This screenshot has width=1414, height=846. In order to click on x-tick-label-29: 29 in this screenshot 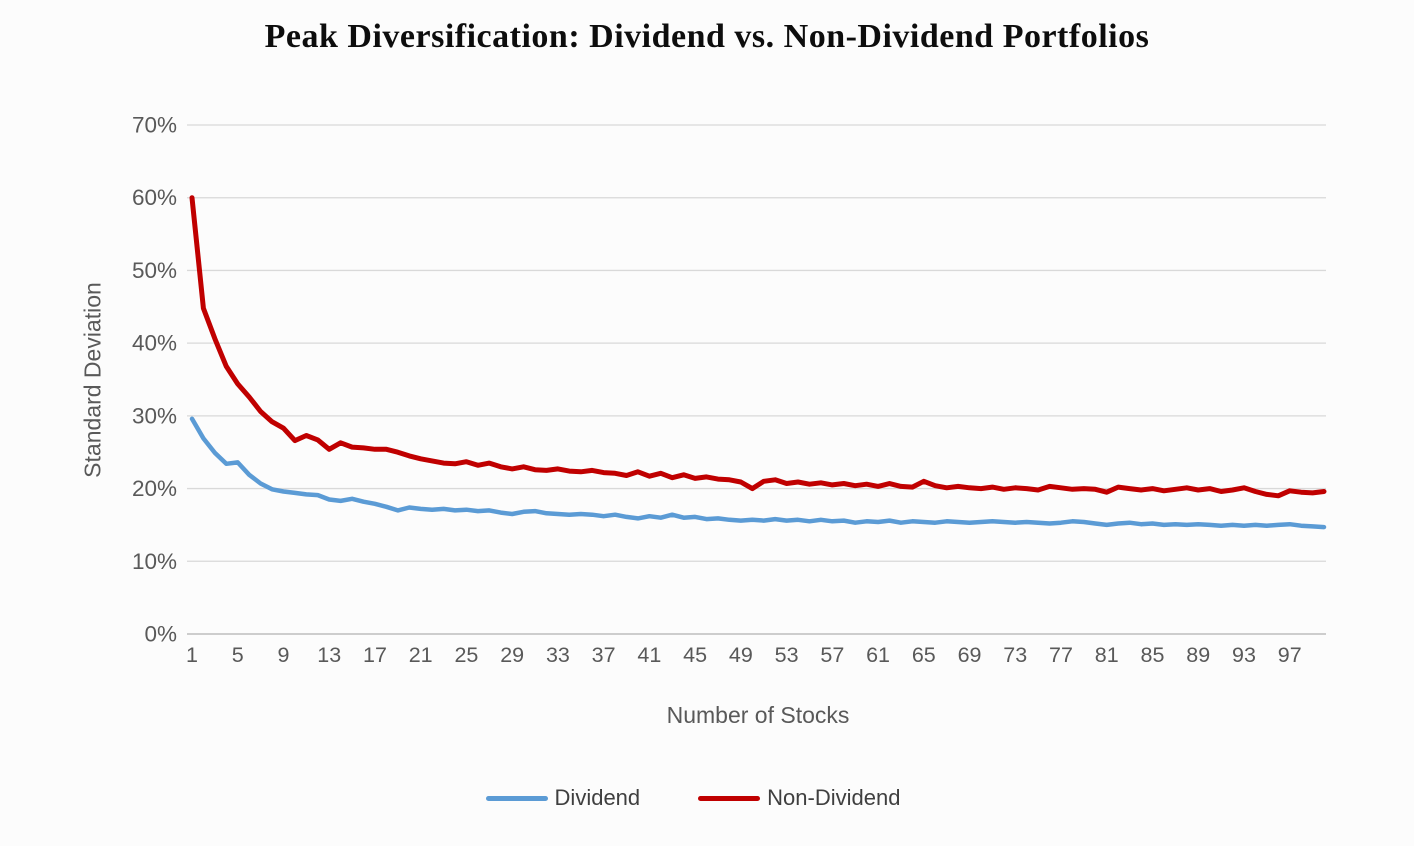, I will do `click(512, 655)`.